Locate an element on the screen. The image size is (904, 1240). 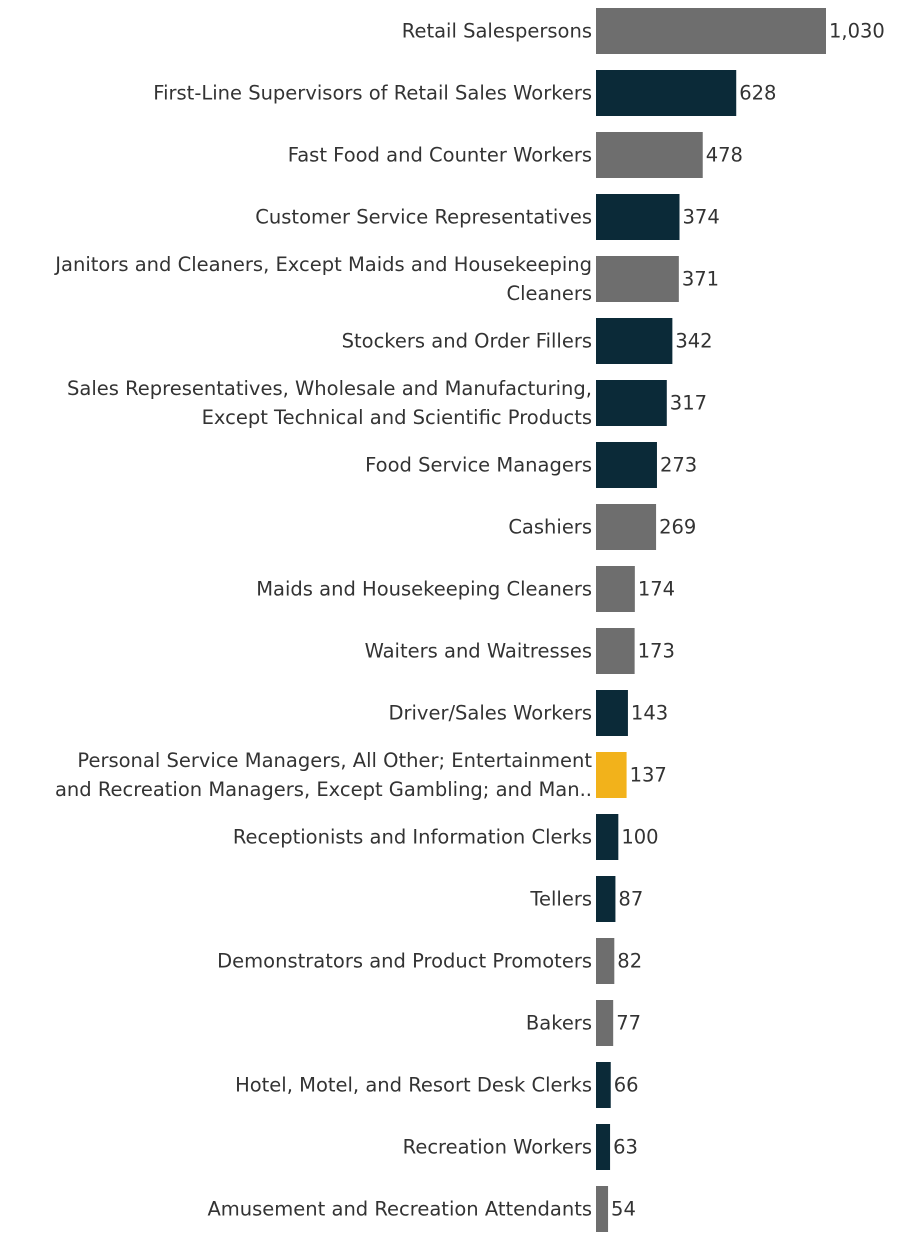
category-label: Bakers is located at coordinates (559, 1023).